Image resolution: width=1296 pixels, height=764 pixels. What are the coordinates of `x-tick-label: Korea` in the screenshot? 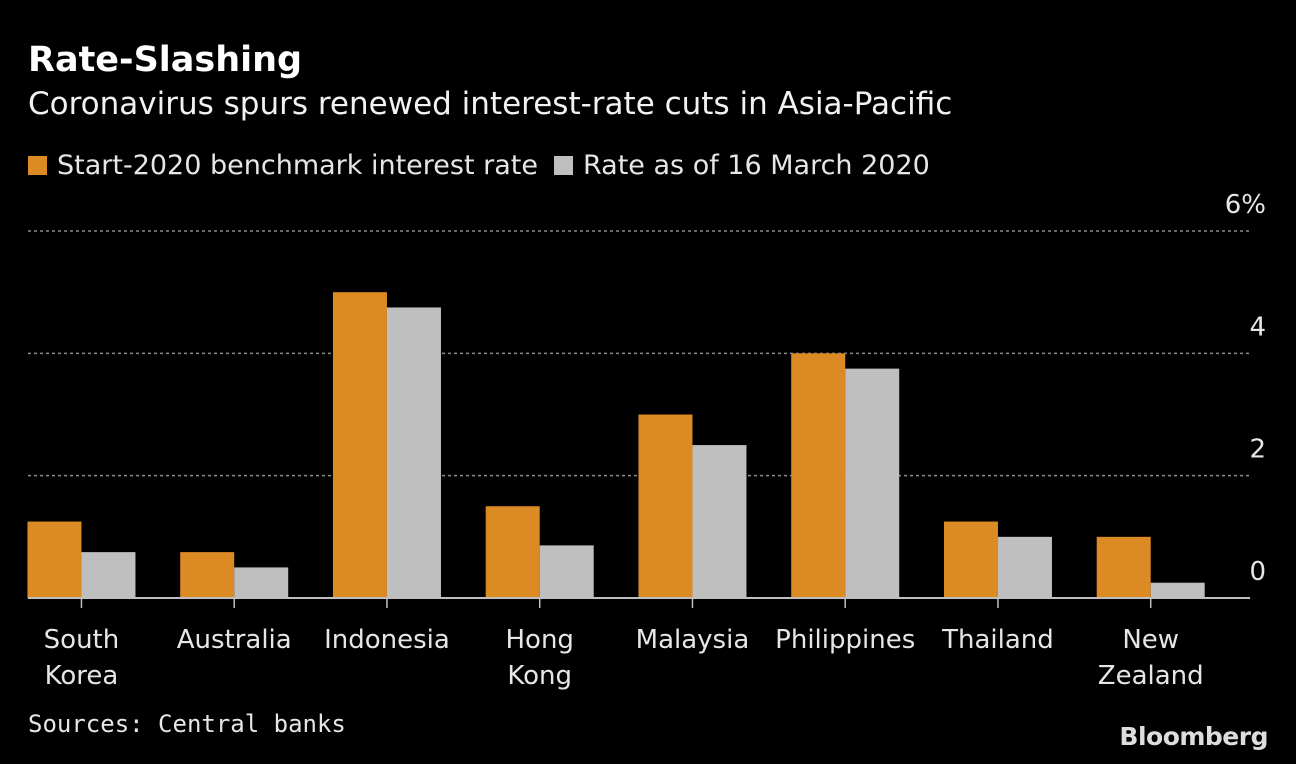 It's located at (82, 676).